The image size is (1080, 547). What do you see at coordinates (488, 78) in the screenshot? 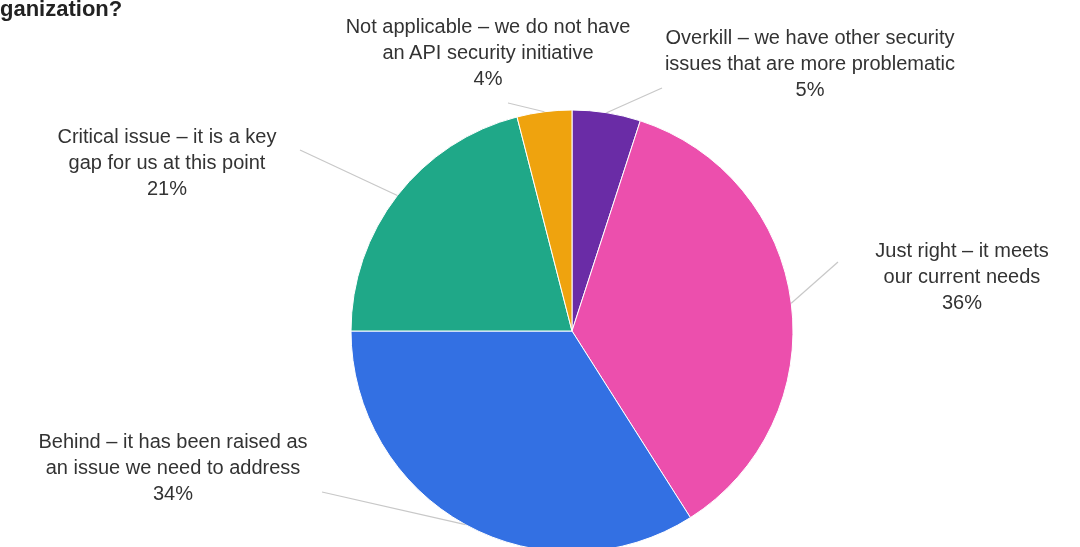
I see `data-label: 4%` at bounding box center [488, 78].